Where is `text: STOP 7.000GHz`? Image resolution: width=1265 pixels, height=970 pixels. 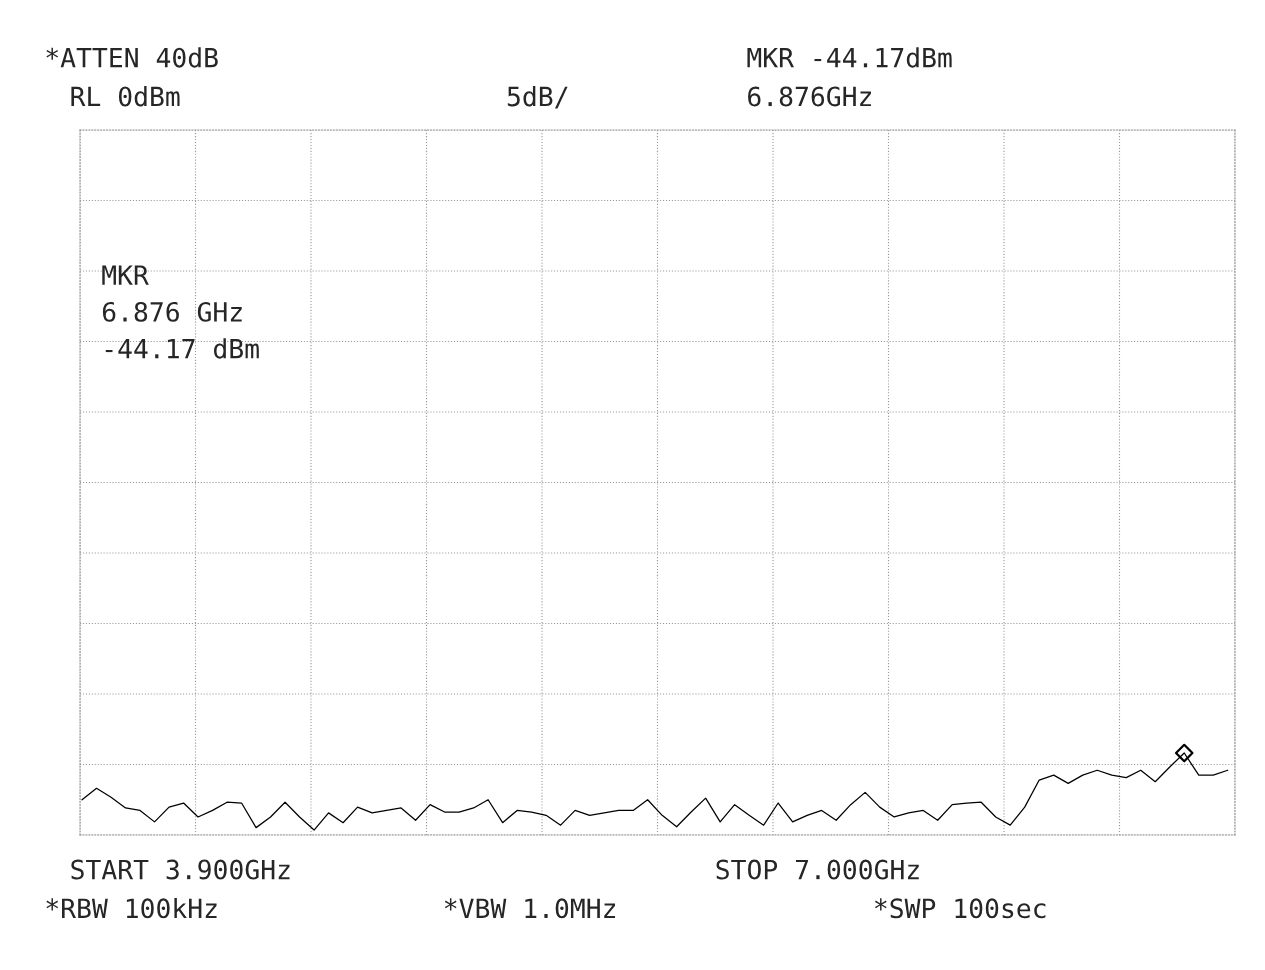
text: STOP 7.000GHz is located at coordinates (817, 869).